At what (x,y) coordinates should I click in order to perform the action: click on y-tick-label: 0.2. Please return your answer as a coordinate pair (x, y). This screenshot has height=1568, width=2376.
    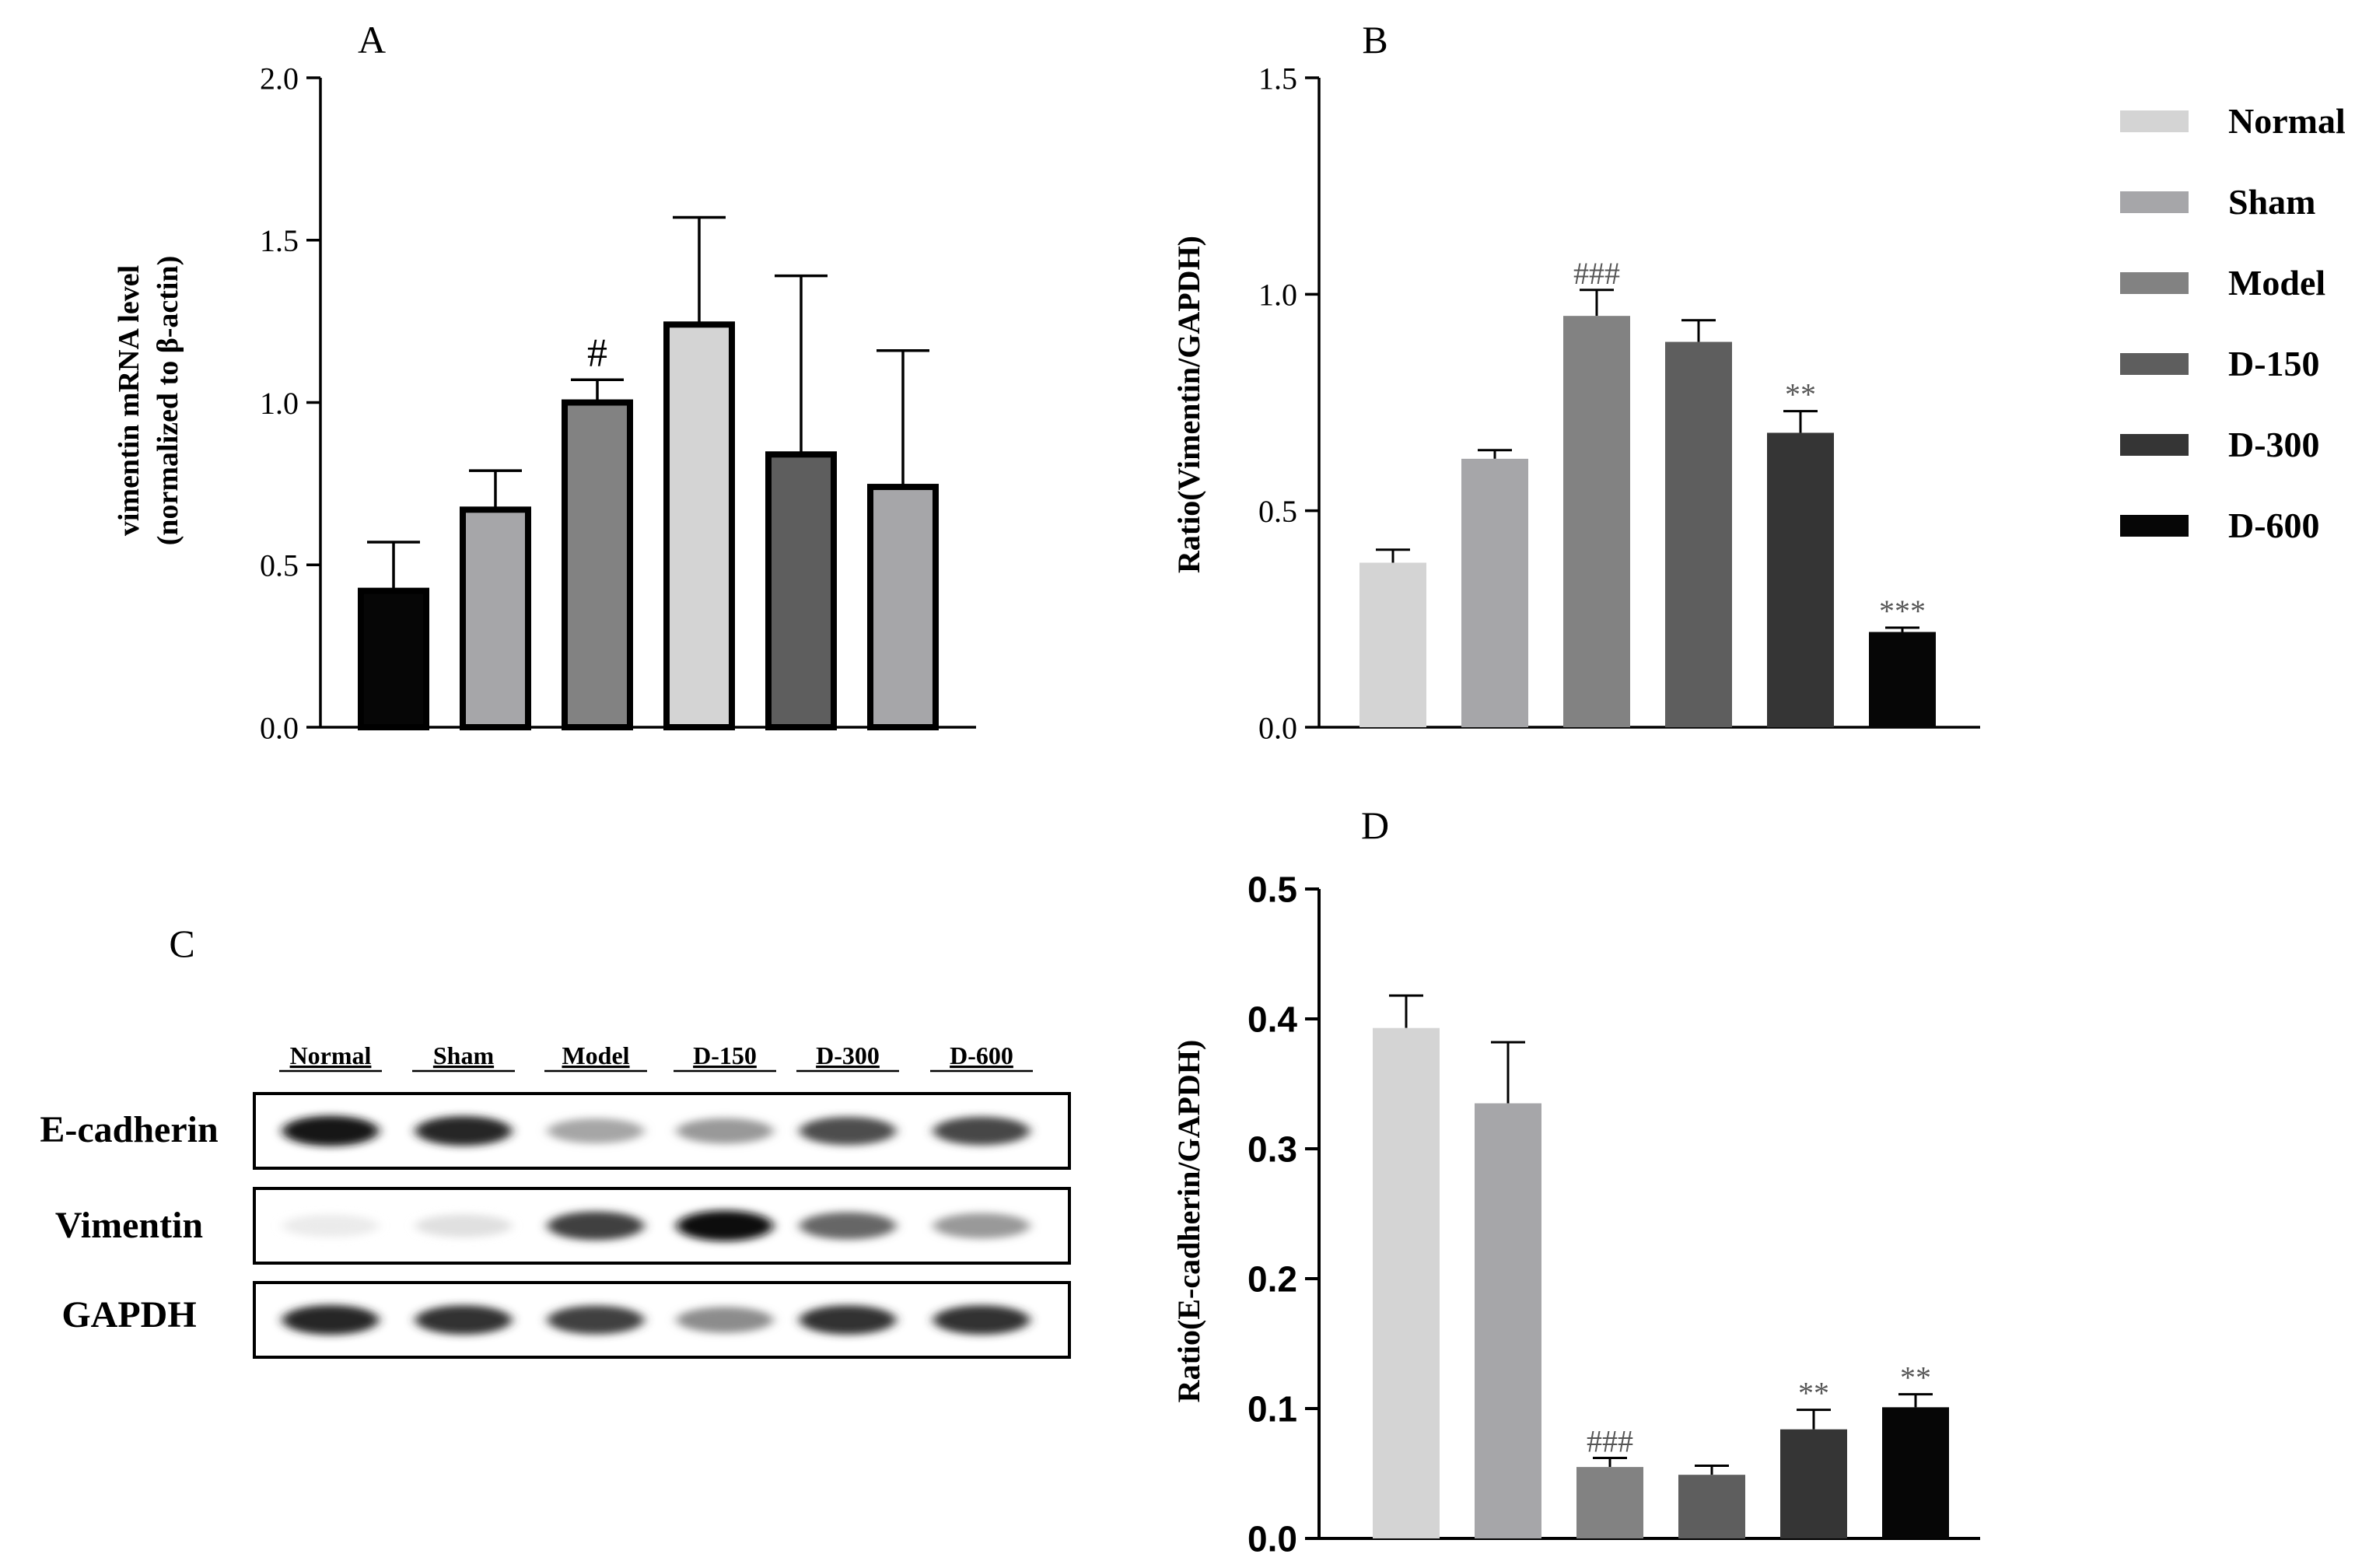
    Looking at the image, I should click on (1272, 1279).